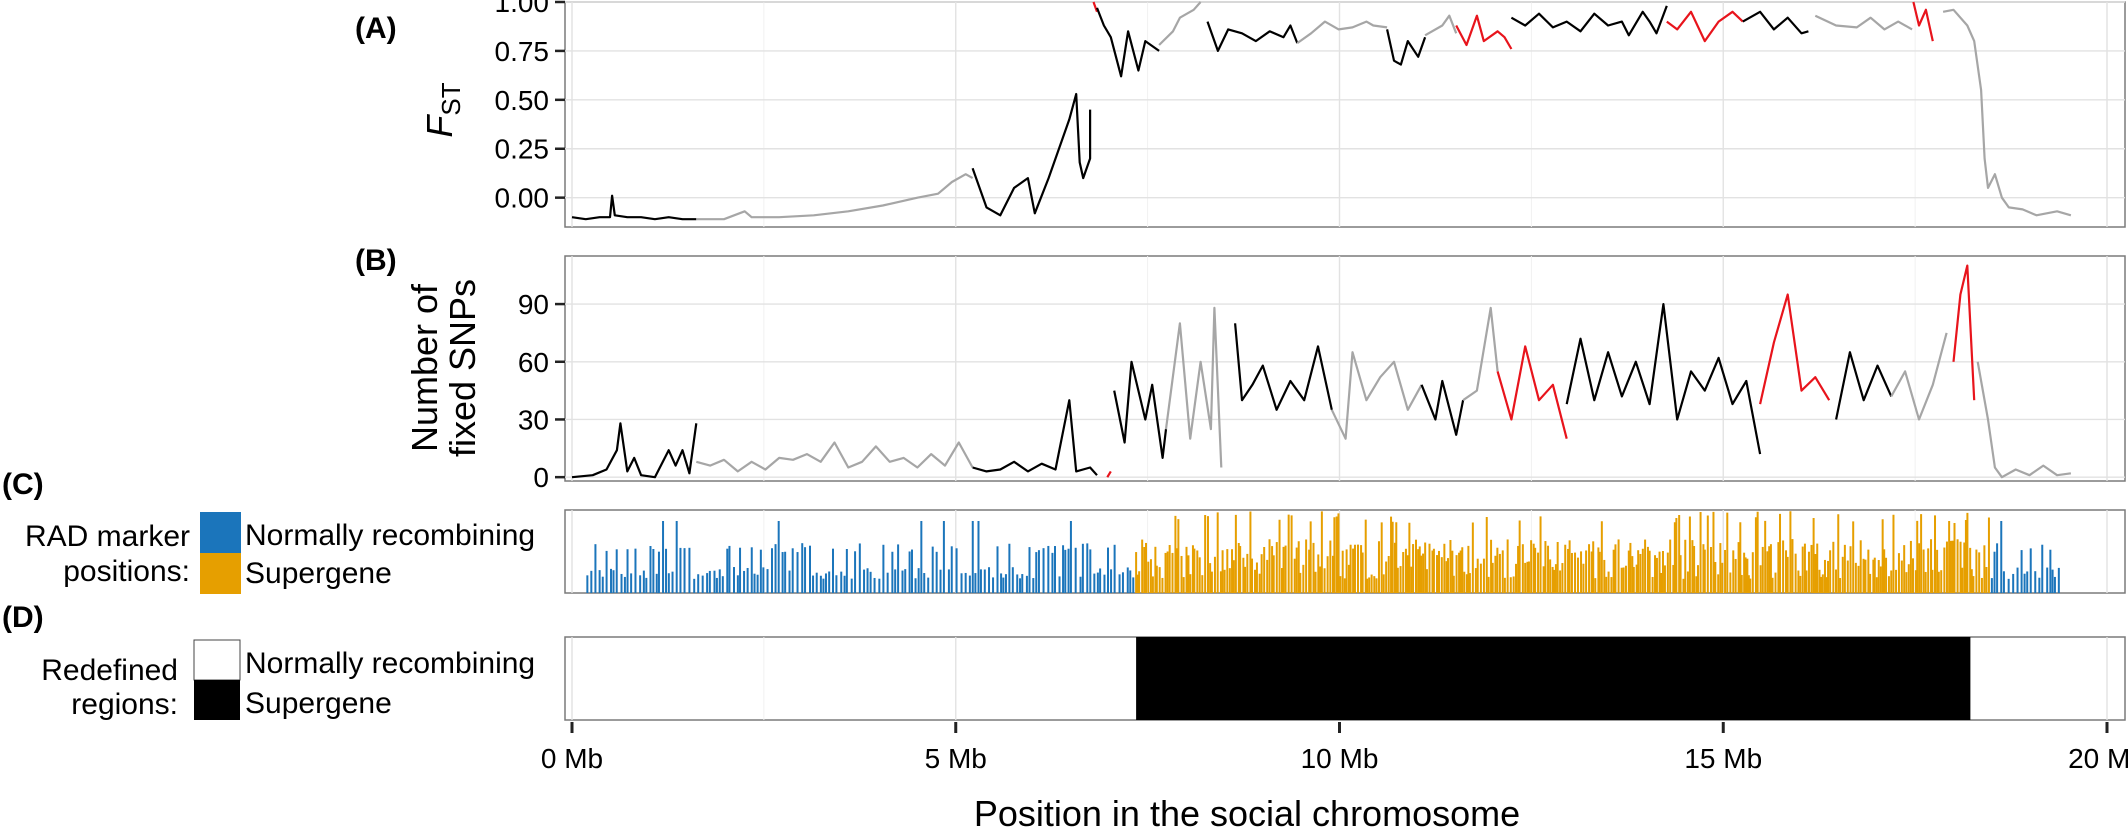 The image size is (2128, 834). I want to click on panel-c-markers, so click(1323, 552).